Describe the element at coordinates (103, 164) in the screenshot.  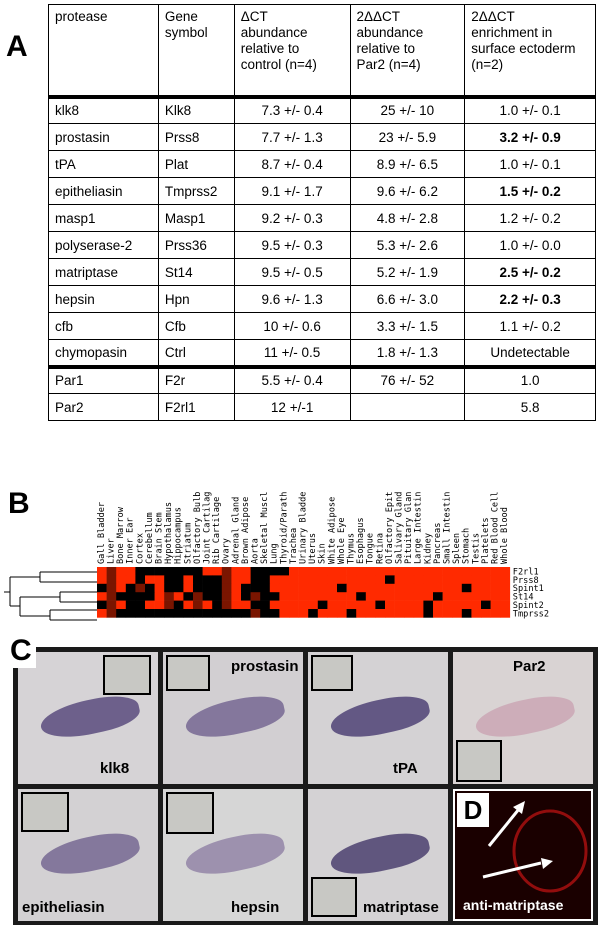
I see `table-cell: tPA` at that location.